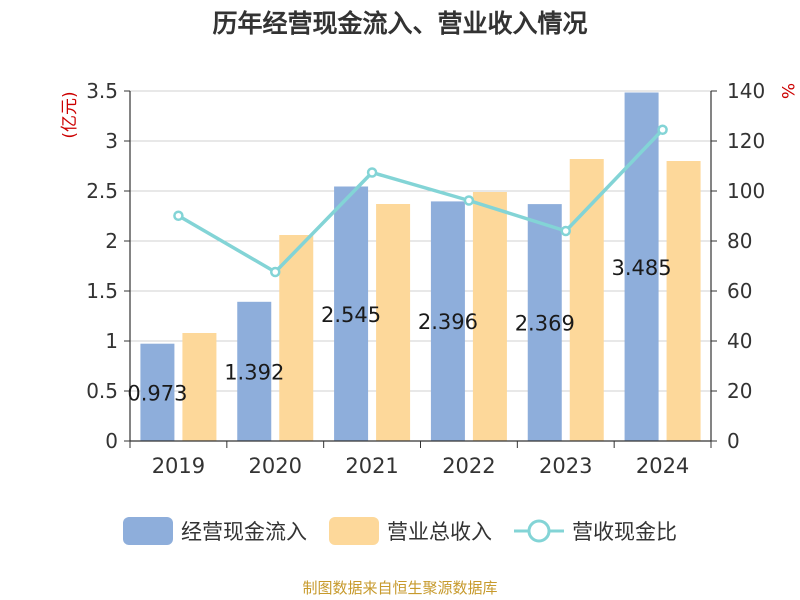 This screenshot has height=600, width=800. What do you see at coordinates (111, 141) in the screenshot?
I see `y-left-tick-label: 3` at bounding box center [111, 141].